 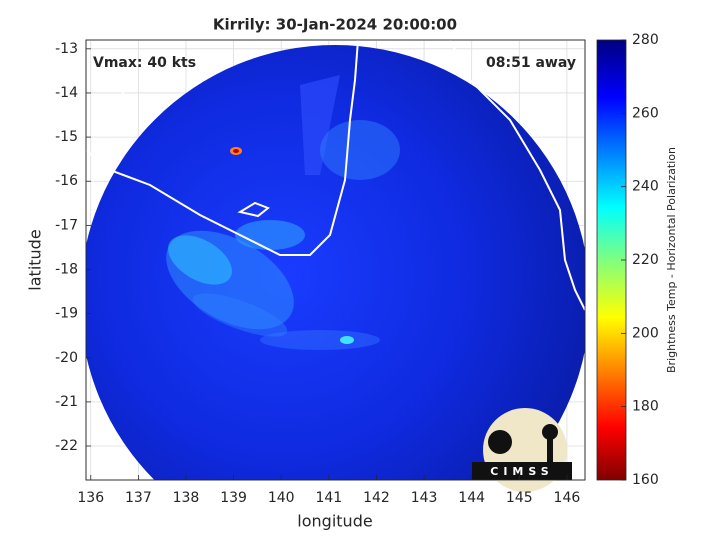 I want to click on y-tick-label: -21, so click(x=66, y=402).